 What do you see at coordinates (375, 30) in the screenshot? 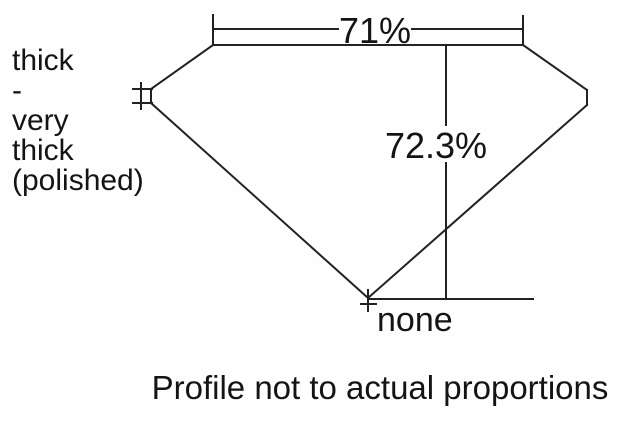
I see `table-width-value: 71%` at bounding box center [375, 30].